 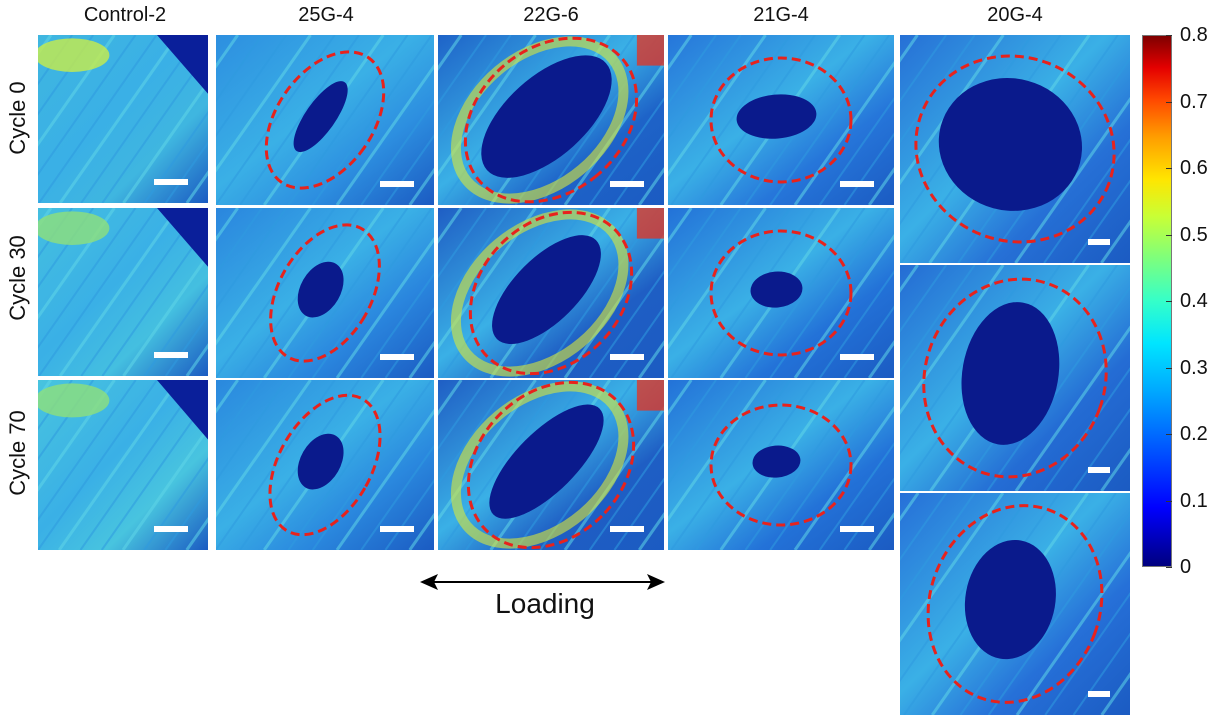 What do you see at coordinates (17, 278) in the screenshot?
I see `row-label-cycle-30: Cycle 30` at bounding box center [17, 278].